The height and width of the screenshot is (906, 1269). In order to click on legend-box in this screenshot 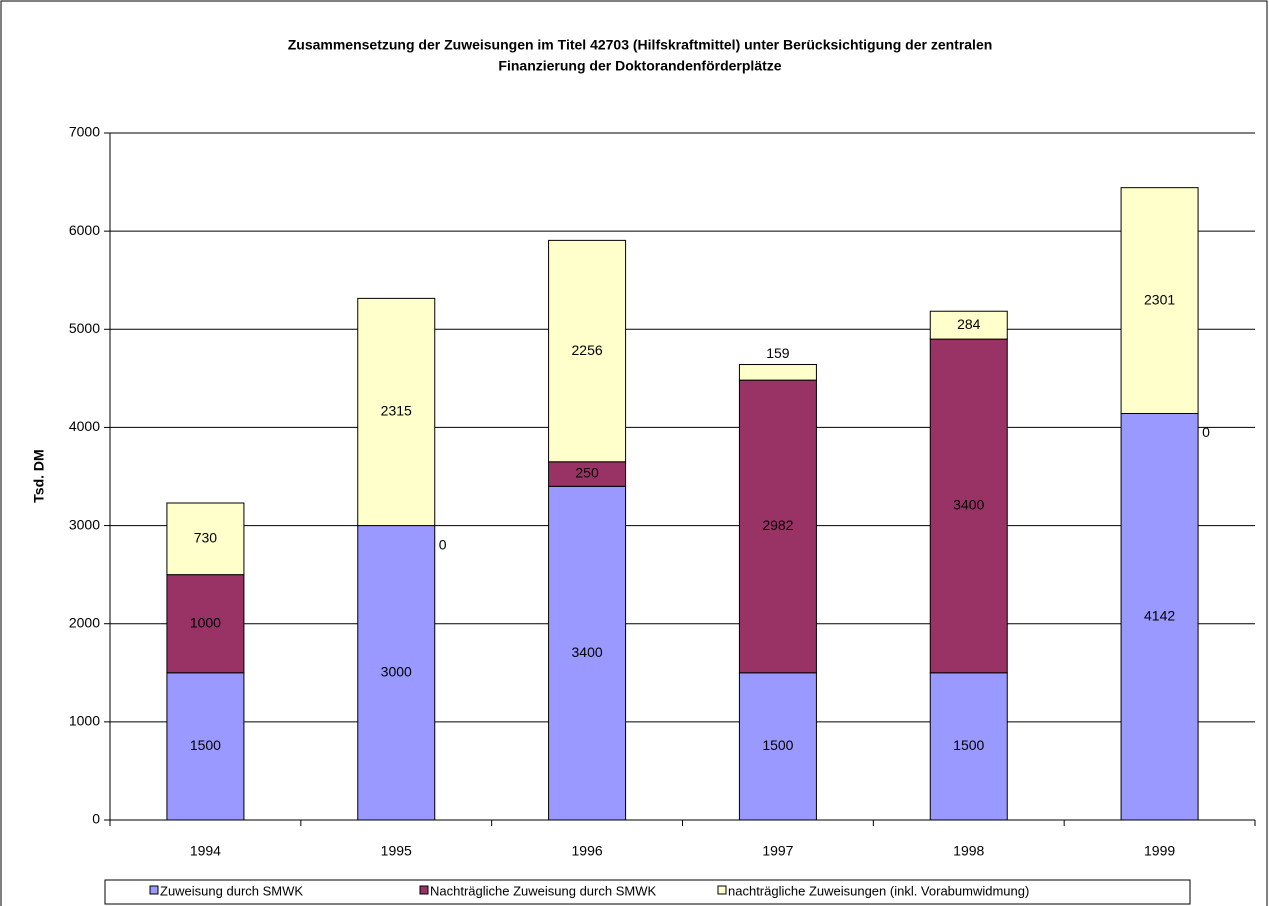, I will do `click(647, 892)`.